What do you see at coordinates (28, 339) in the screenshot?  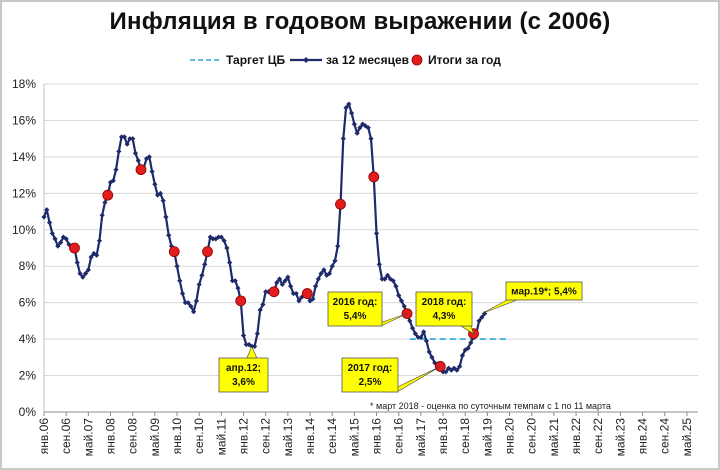 I see `y-tick-label: 4%` at bounding box center [28, 339].